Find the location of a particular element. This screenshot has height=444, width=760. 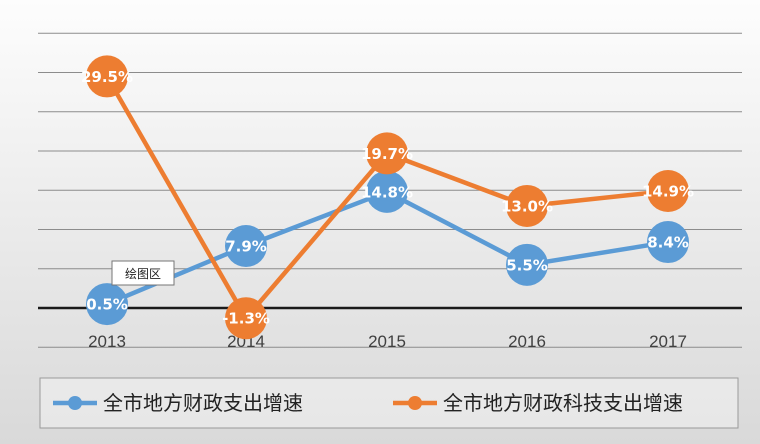

data-label: 19.7% is located at coordinates (387, 154).